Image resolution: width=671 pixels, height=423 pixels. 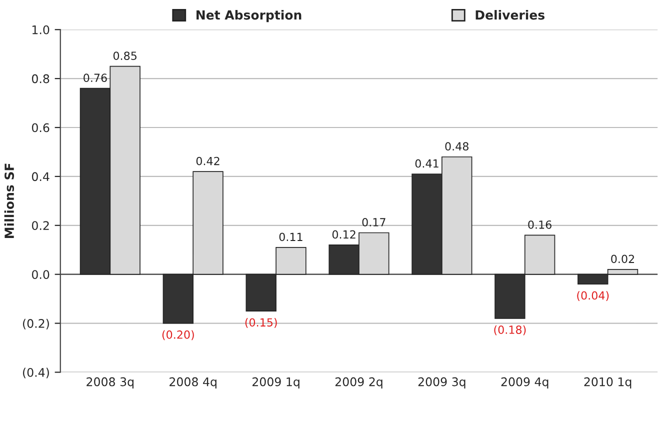 What do you see at coordinates (41, 29) in the screenshot?
I see `y-tick-label: 1.0` at bounding box center [41, 29].